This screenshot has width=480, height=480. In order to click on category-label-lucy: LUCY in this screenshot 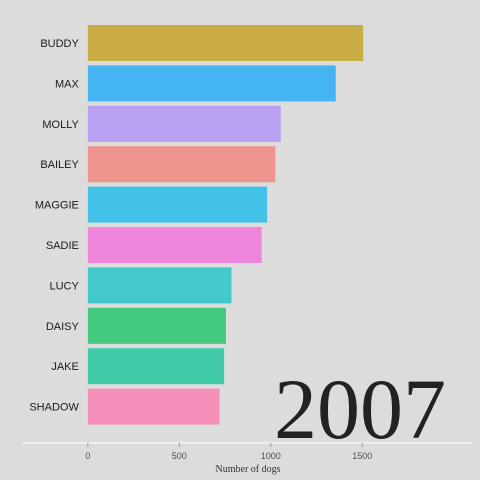, I will do `click(65, 286)`.